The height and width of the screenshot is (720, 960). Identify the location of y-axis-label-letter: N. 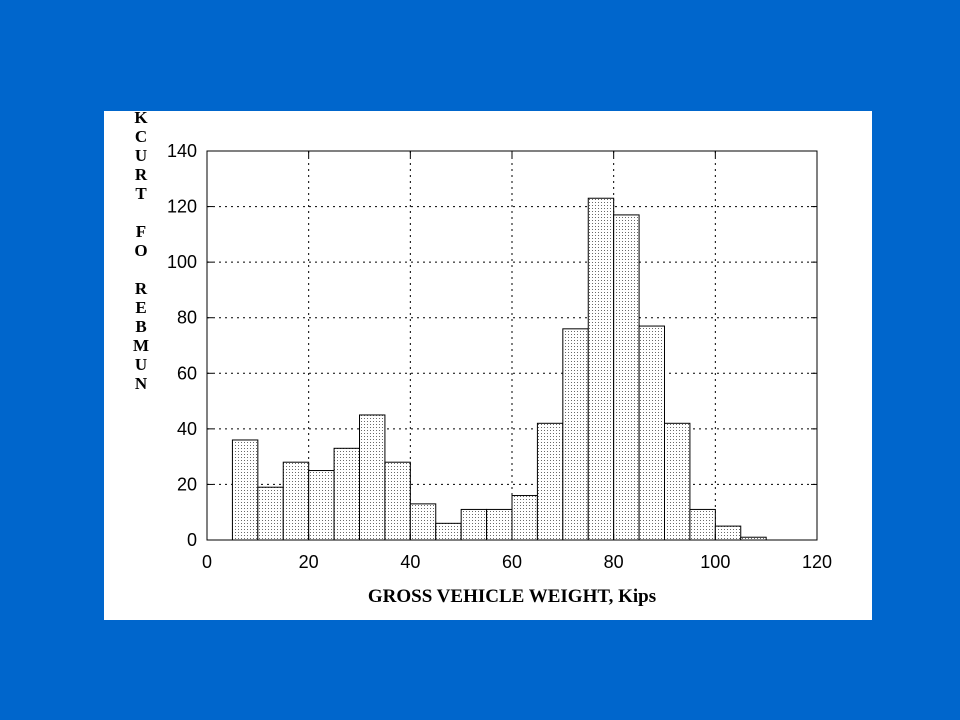
(141, 383).